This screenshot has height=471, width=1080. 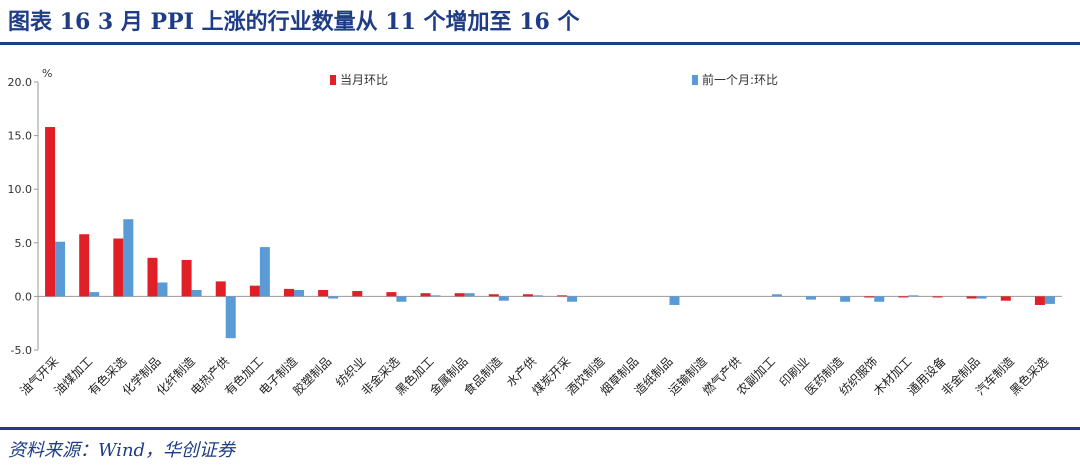 I want to click on x-category-label: 食品制造, so click(x=482, y=376).